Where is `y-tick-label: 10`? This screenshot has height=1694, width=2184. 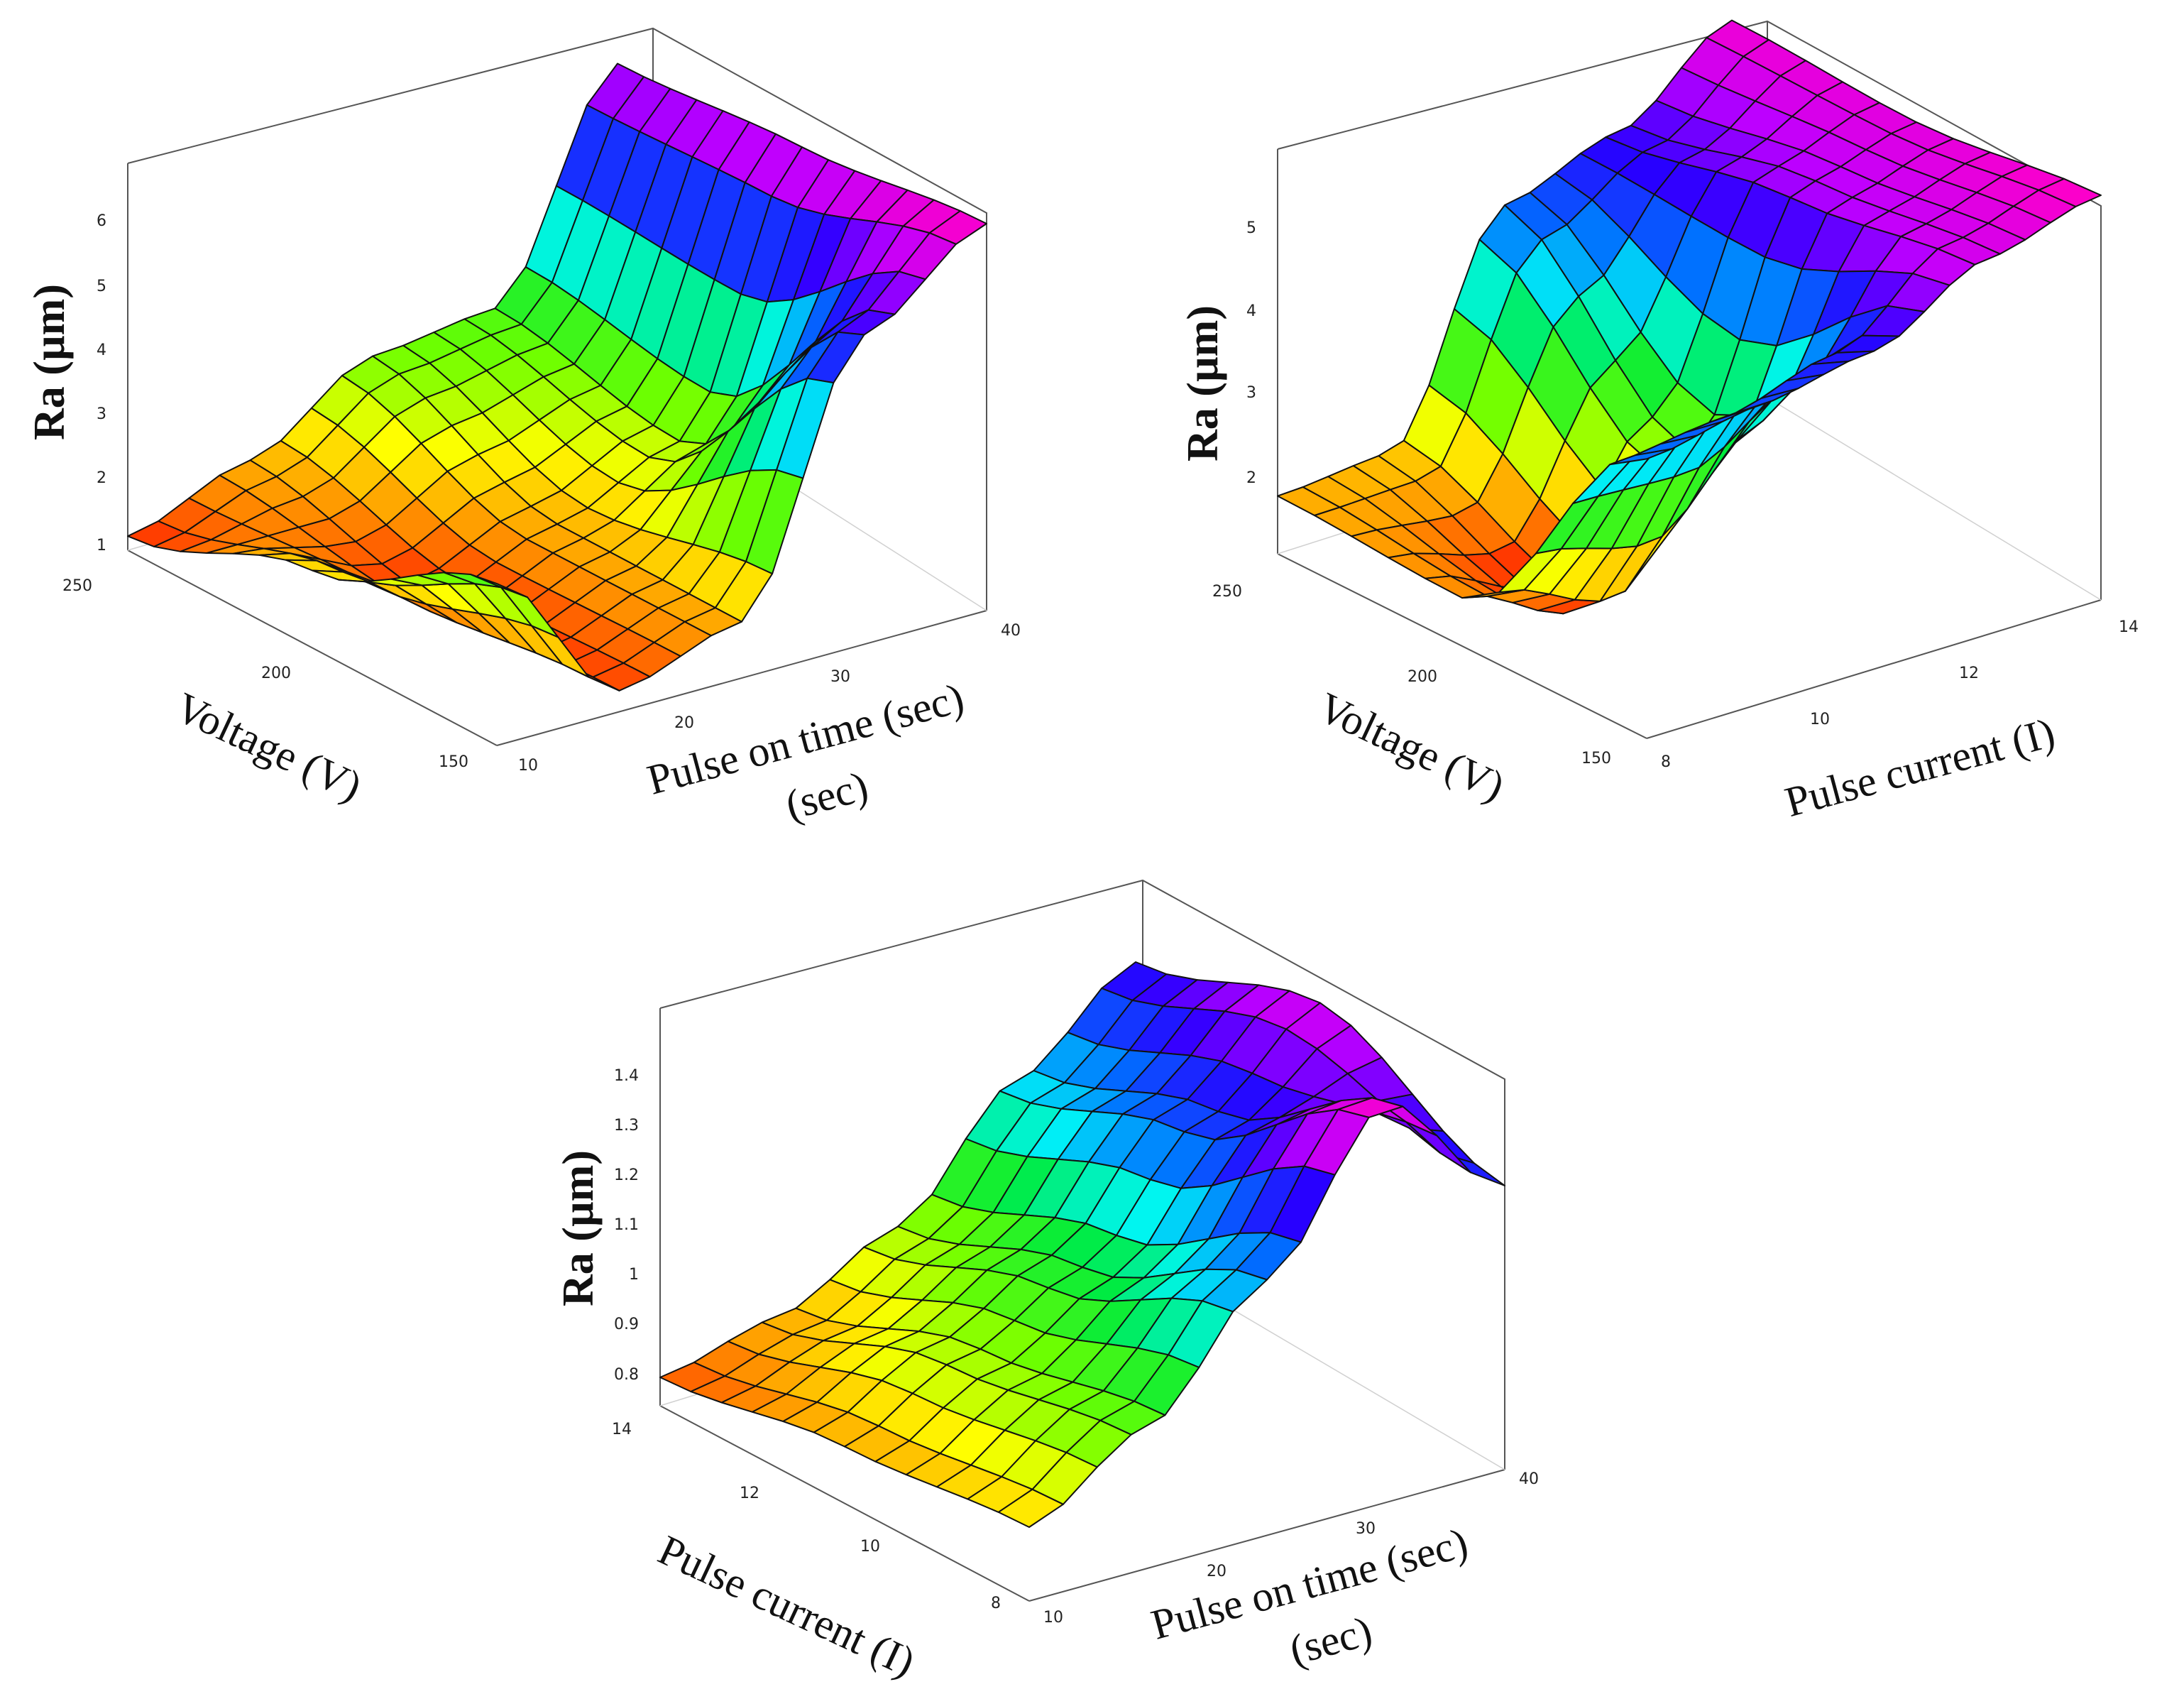 y-tick-label: 10 is located at coordinates (870, 1547).